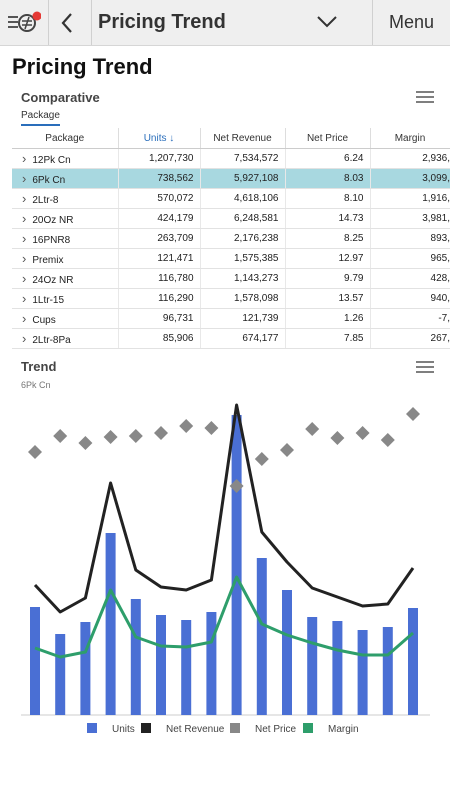 Image resolution: width=450 pixels, height=800 pixels. I want to click on row-label: 2Ltr-8, so click(65, 198).